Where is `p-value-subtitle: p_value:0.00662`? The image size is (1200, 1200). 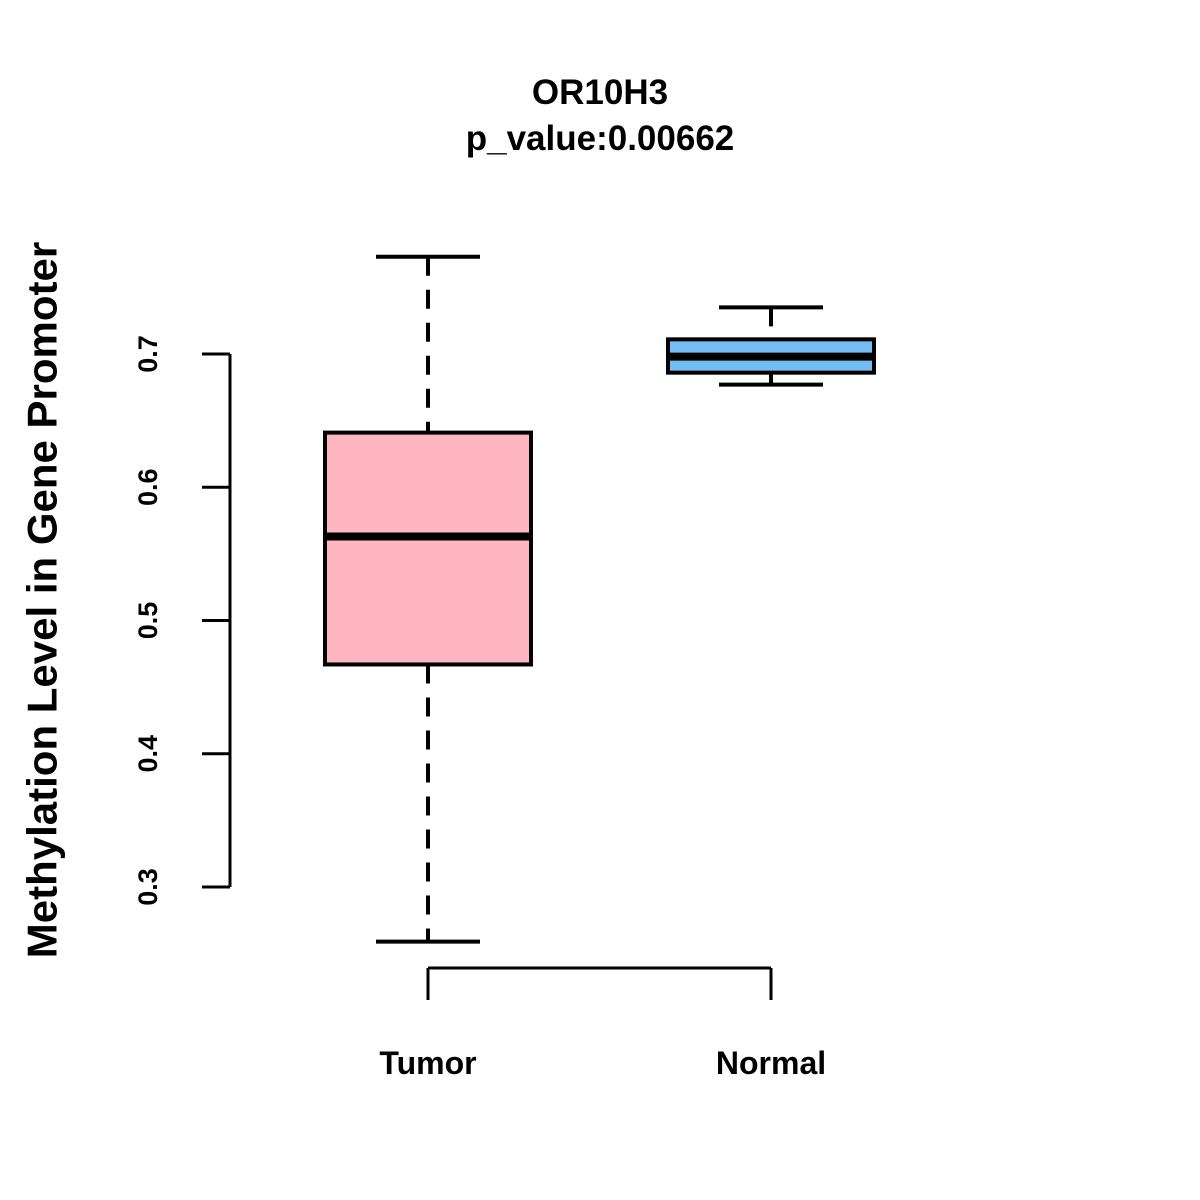 p-value-subtitle: p_value:0.00662 is located at coordinates (600, 138).